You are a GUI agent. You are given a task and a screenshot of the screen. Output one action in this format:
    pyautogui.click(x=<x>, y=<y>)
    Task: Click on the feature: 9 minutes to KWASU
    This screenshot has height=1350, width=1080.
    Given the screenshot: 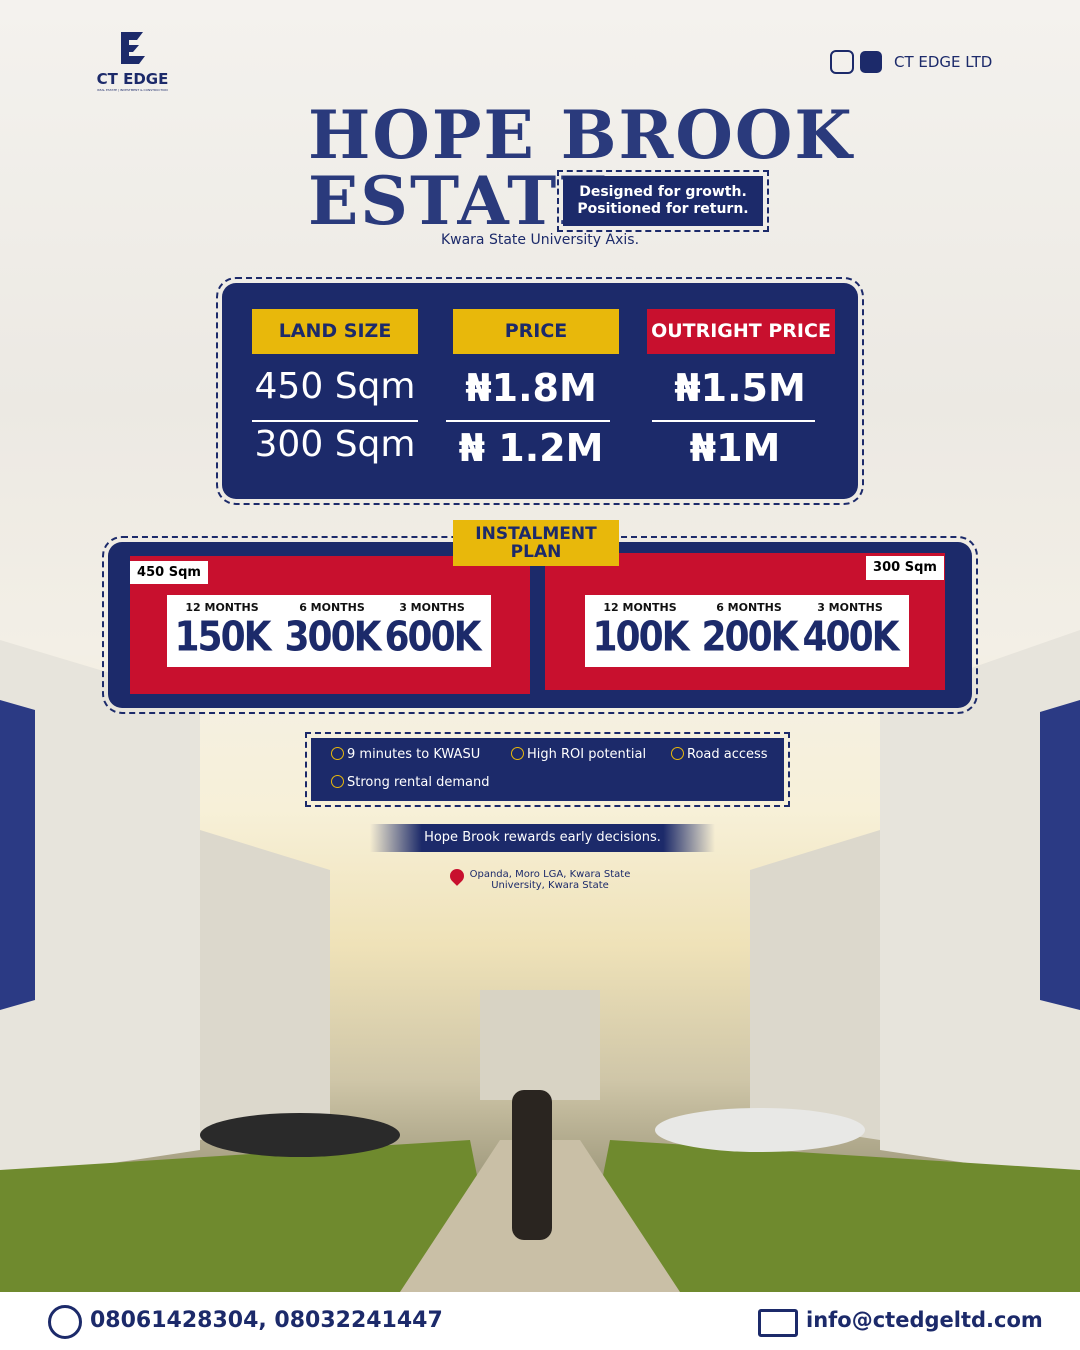 What is the action you would take?
    pyautogui.click(x=405, y=754)
    